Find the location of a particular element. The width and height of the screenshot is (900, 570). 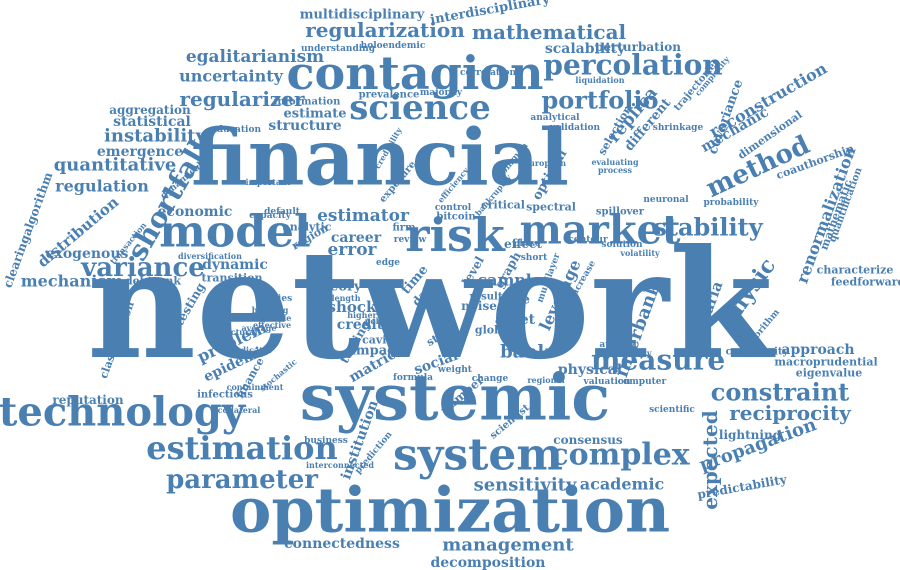

word-characterize: characterize is located at coordinates (855, 270).